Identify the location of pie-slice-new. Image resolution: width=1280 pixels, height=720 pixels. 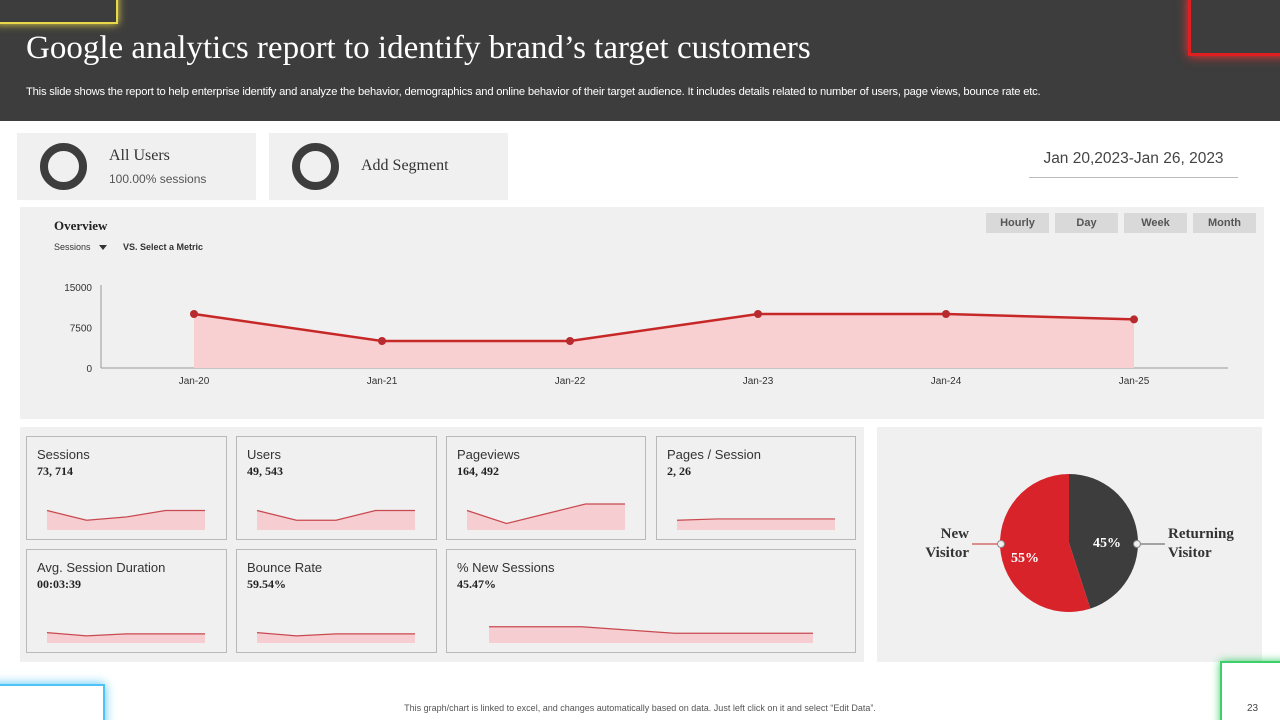
(1045, 543).